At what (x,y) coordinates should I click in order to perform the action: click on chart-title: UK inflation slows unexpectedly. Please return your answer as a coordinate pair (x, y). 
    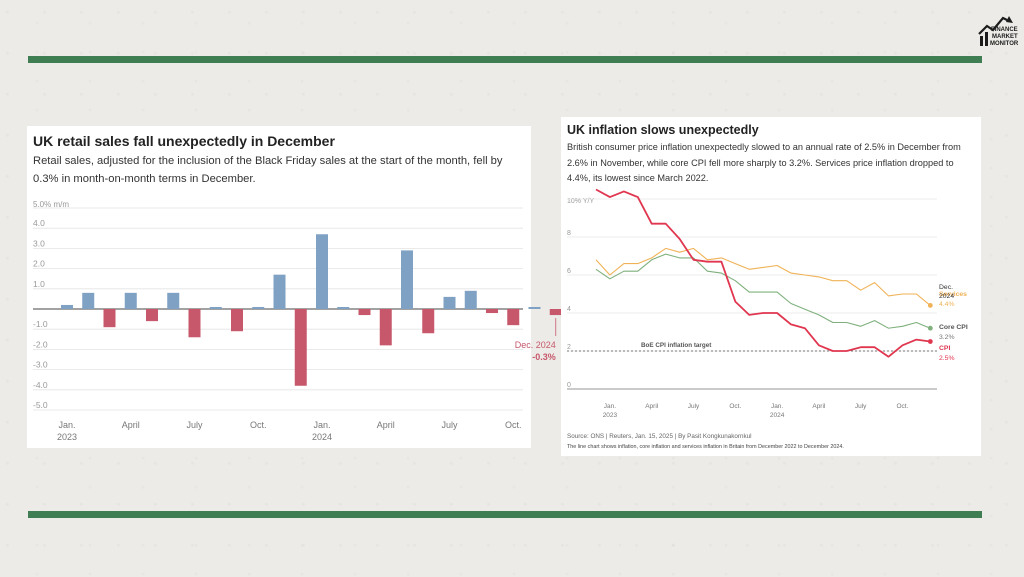
    Looking at the image, I should click on (663, 130).